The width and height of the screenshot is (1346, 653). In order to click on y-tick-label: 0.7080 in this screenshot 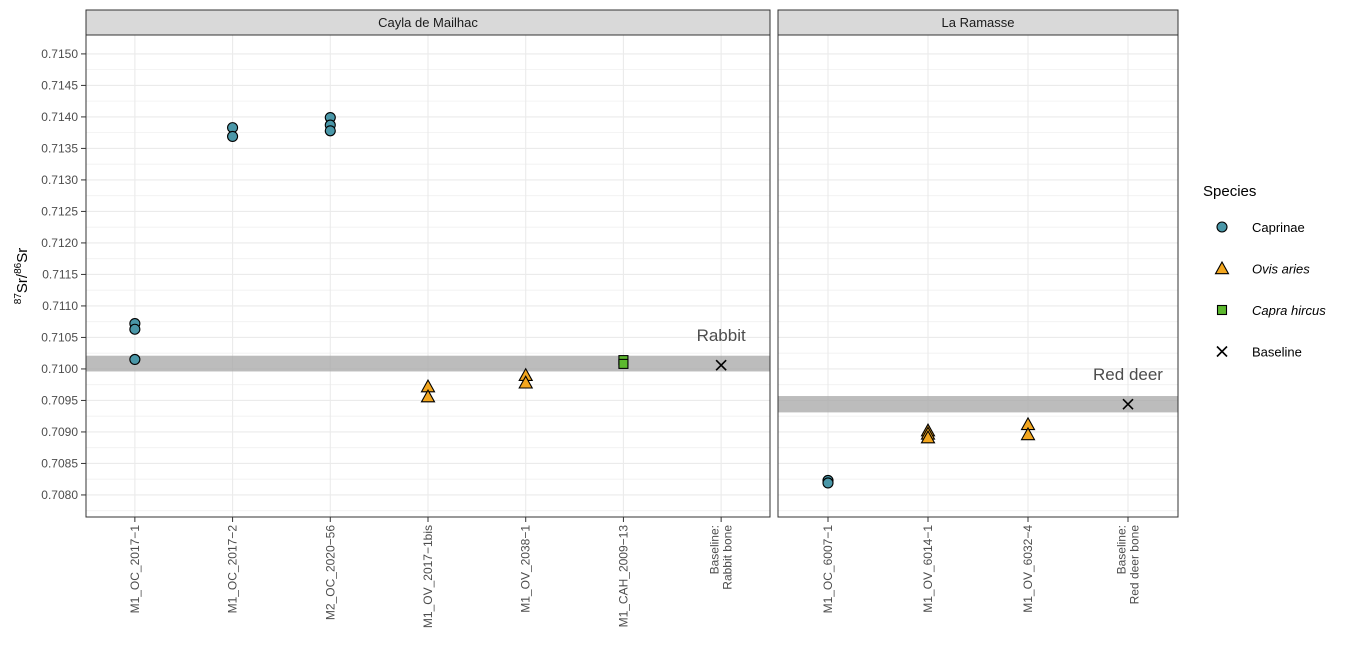, I will do `click(59, 495)`.